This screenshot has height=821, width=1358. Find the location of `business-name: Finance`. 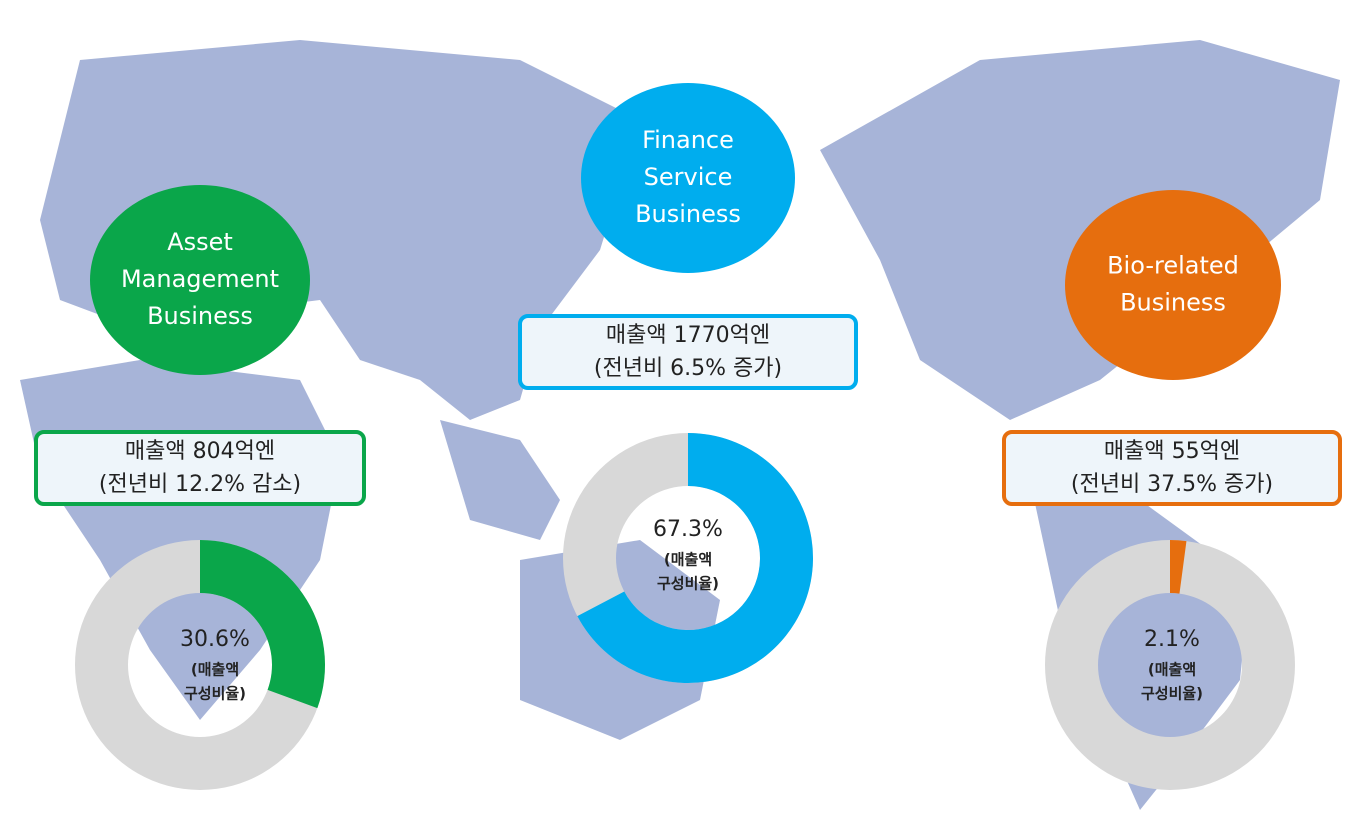

business-name: Finance is located at coordinates (688, 140).